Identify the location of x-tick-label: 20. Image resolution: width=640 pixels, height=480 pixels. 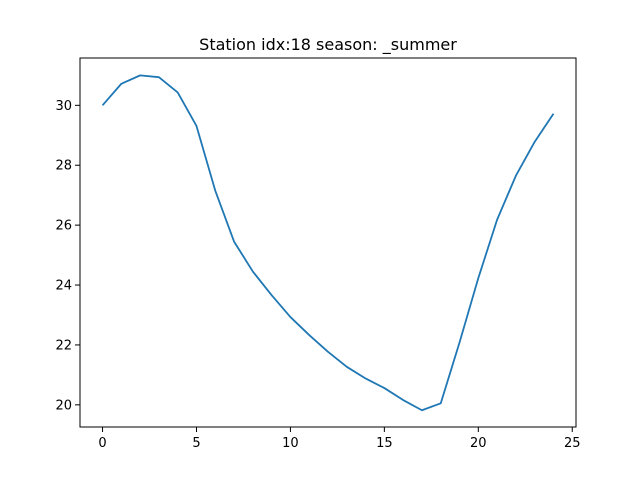
(478, 443).